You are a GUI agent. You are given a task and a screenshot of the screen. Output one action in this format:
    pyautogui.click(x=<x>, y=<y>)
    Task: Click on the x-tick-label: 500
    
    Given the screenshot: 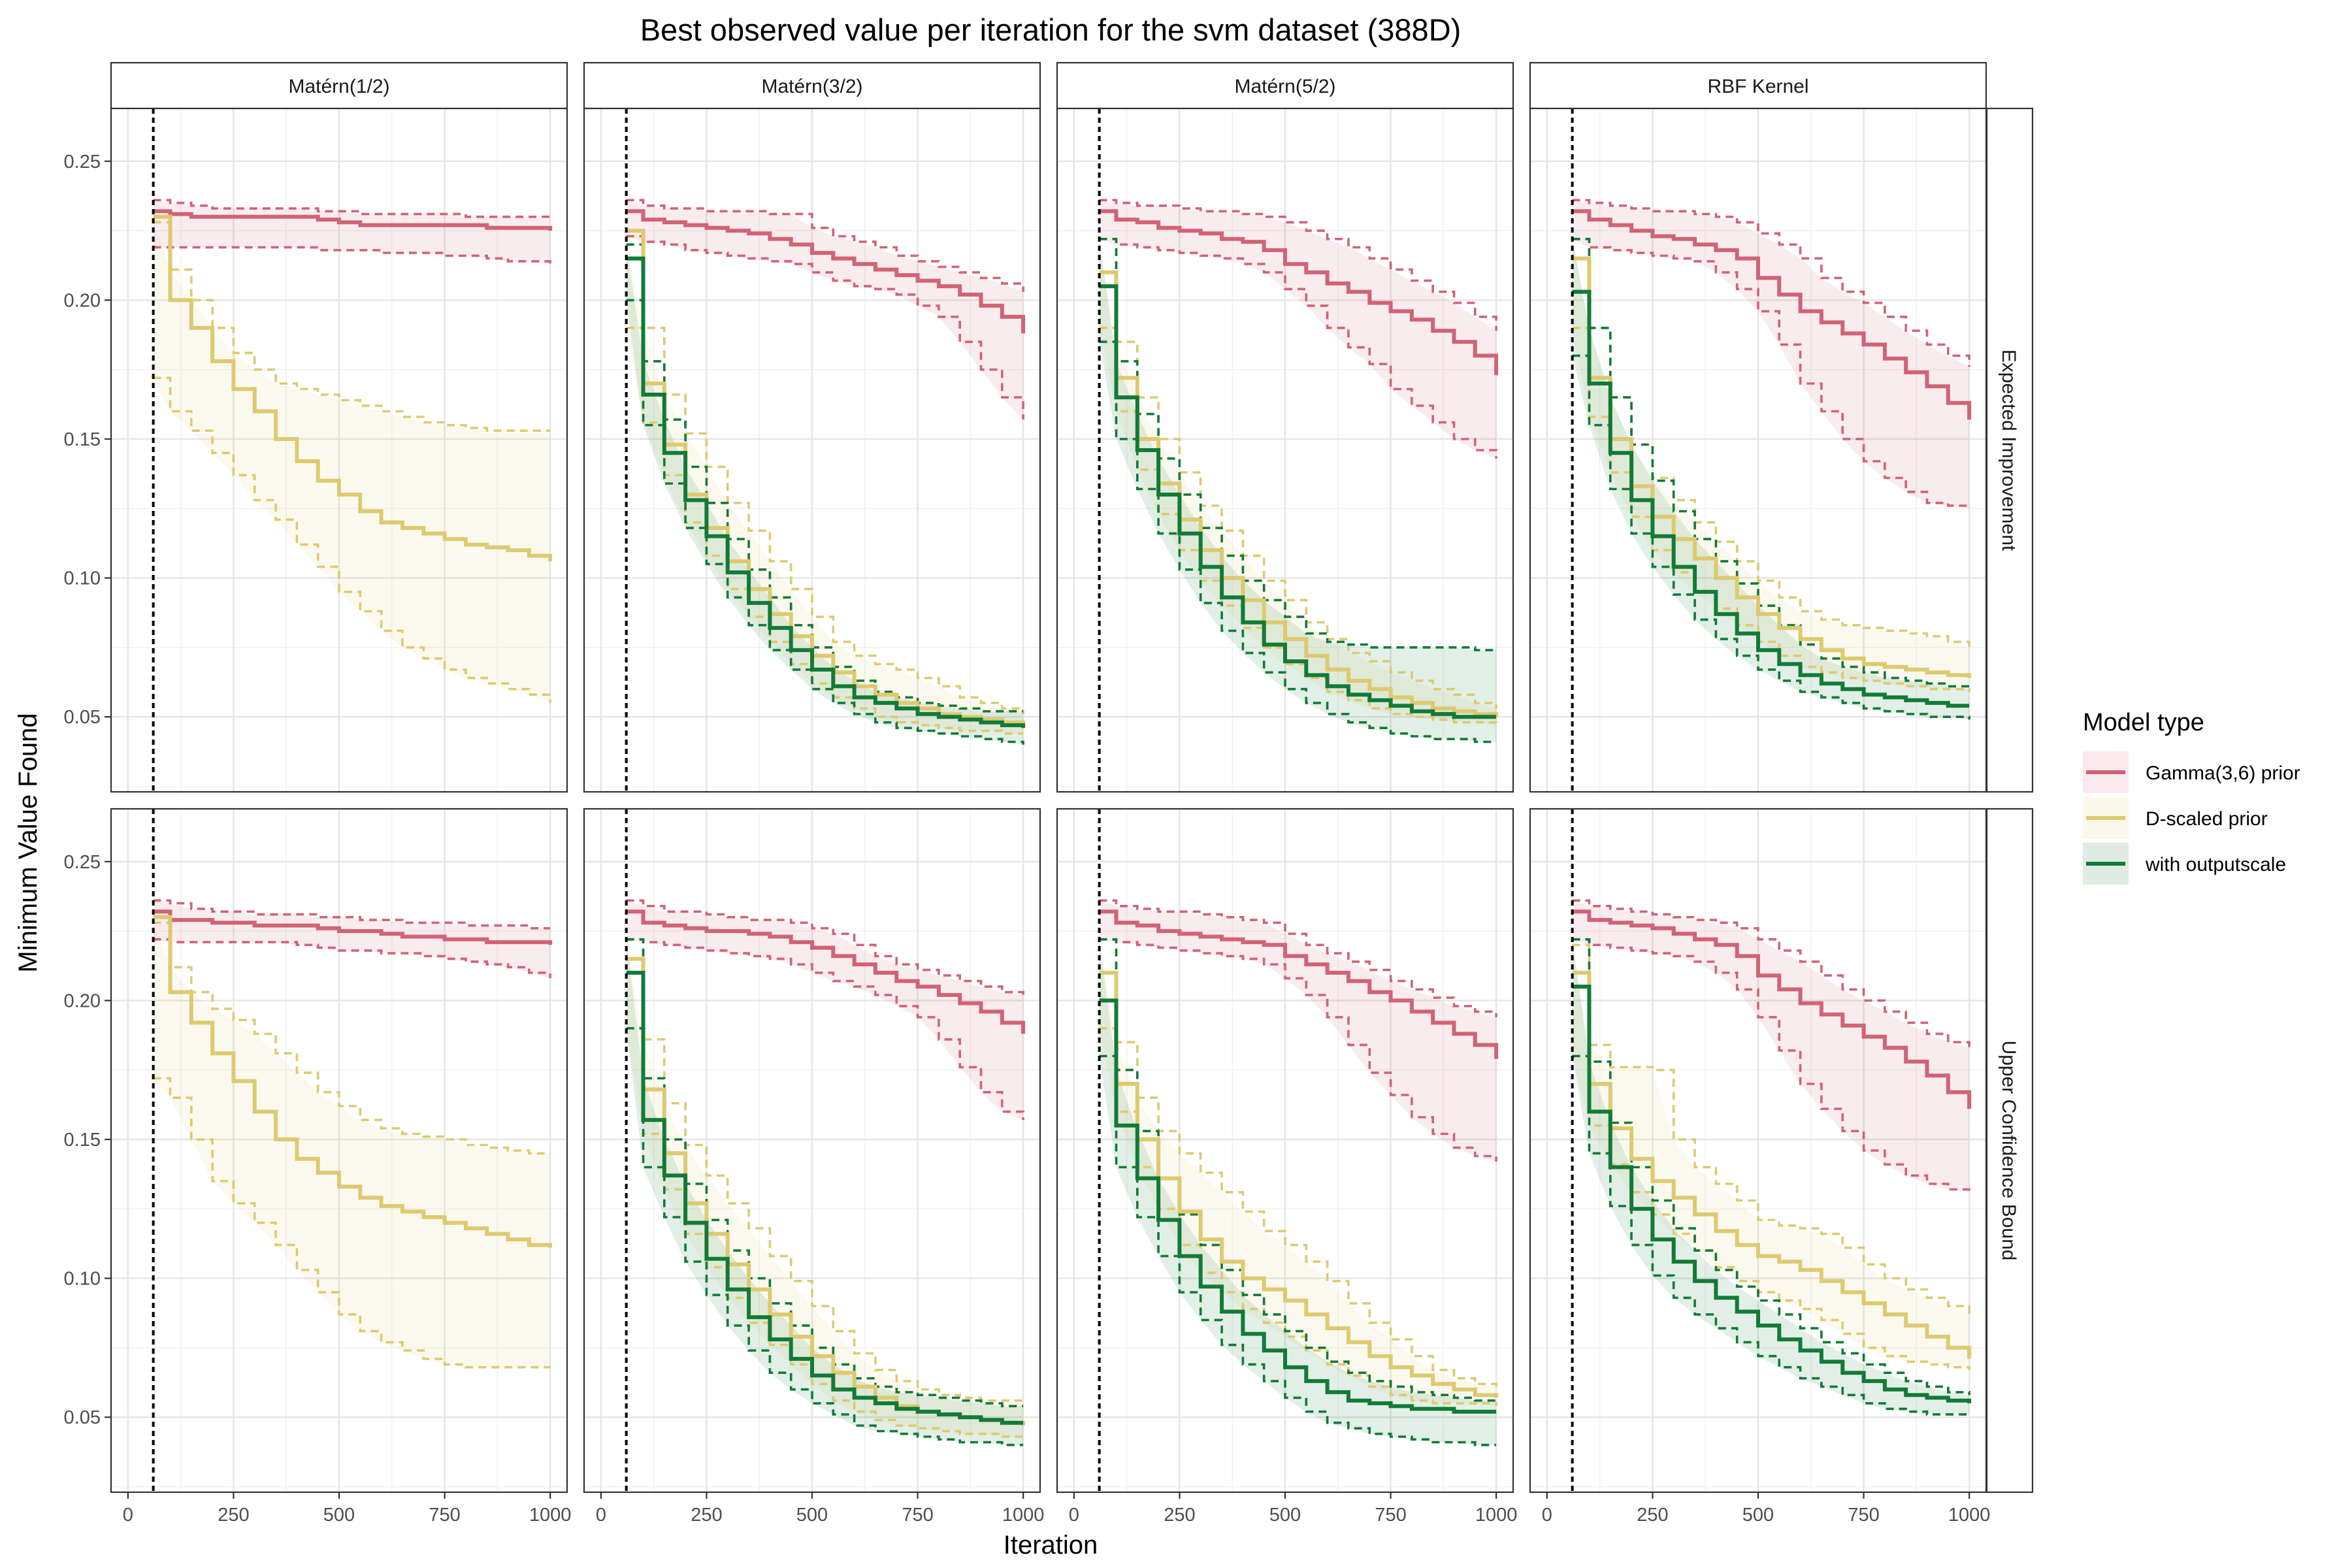 What is the action you would take?
    pyautogui.click(x=339, y=1515)
    